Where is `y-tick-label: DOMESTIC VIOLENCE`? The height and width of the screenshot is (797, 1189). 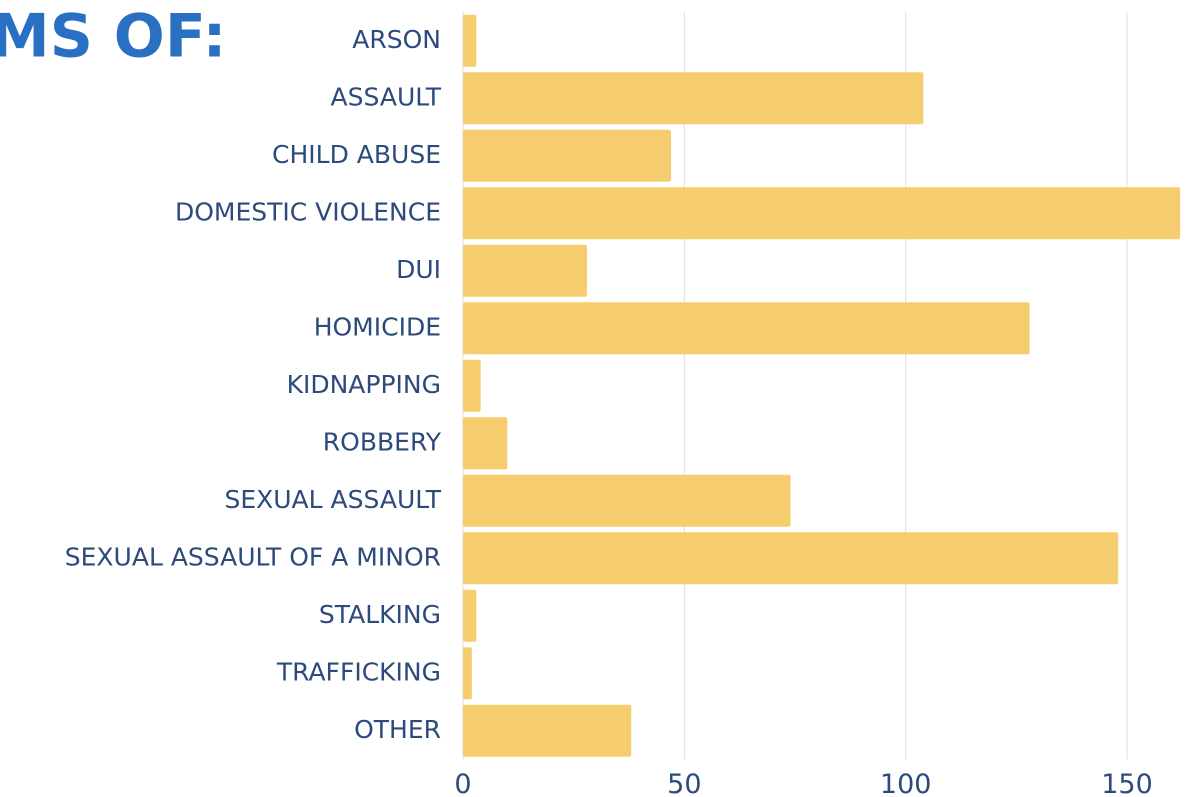
y-tick-label: DOMESTIC VIOLENCE is located at coordinates (308, 211).